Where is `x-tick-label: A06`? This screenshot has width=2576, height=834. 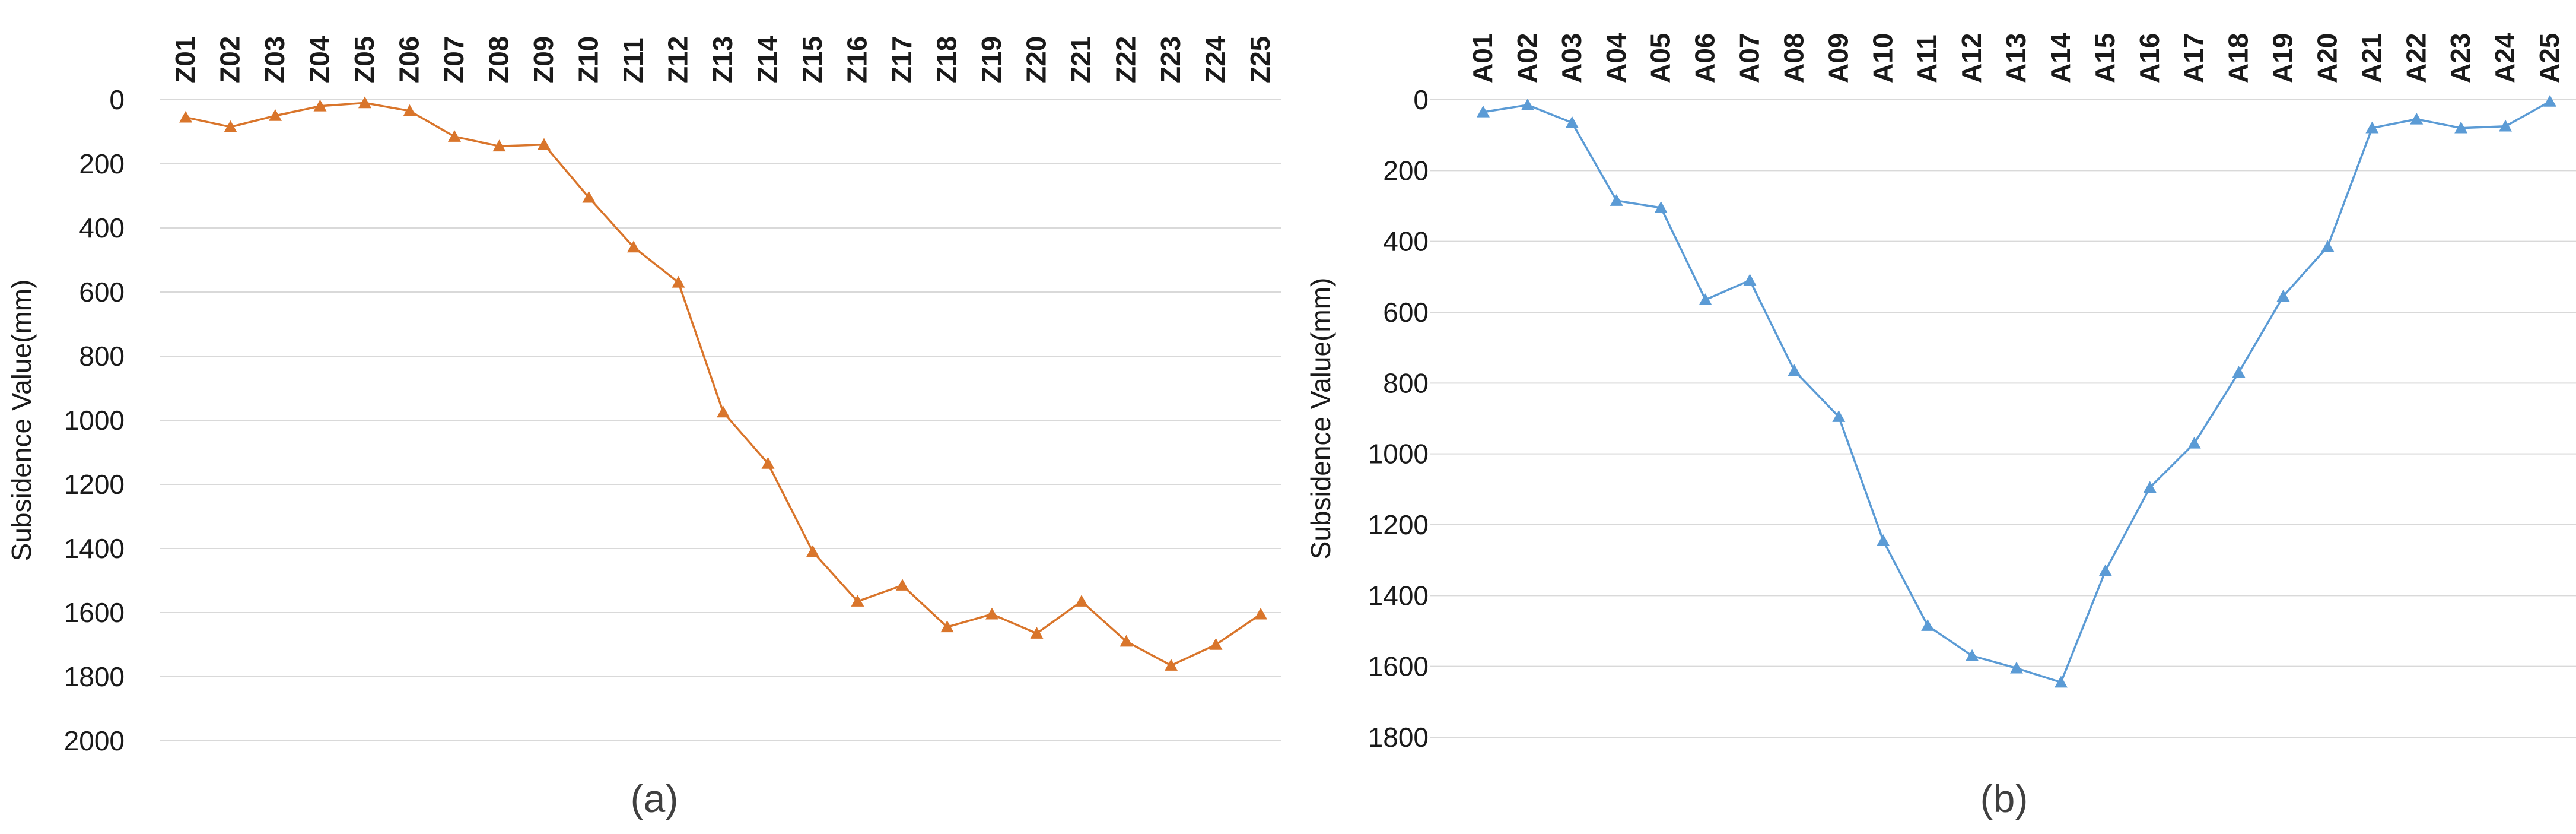
x-tick-label: A06 is located at coordinates (1705, 58).